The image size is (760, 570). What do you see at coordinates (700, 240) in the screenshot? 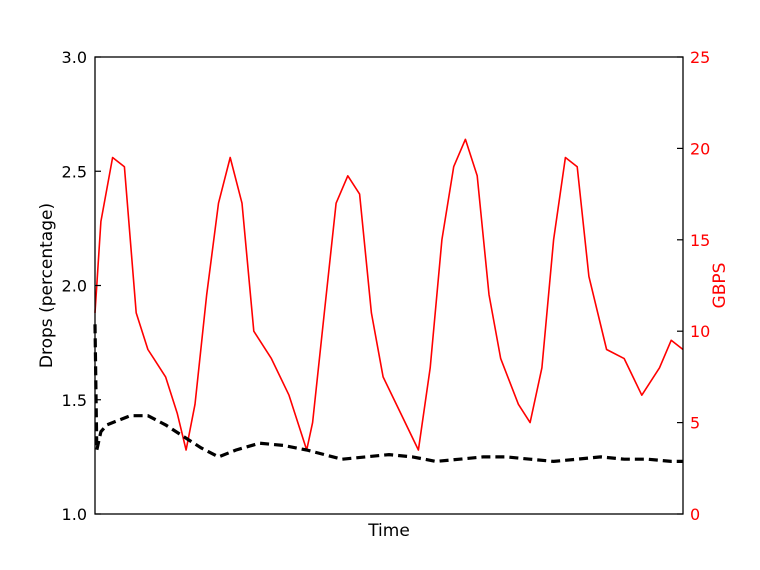
I see `right-y-tick-label: 15` at bounding box center [700, 240].